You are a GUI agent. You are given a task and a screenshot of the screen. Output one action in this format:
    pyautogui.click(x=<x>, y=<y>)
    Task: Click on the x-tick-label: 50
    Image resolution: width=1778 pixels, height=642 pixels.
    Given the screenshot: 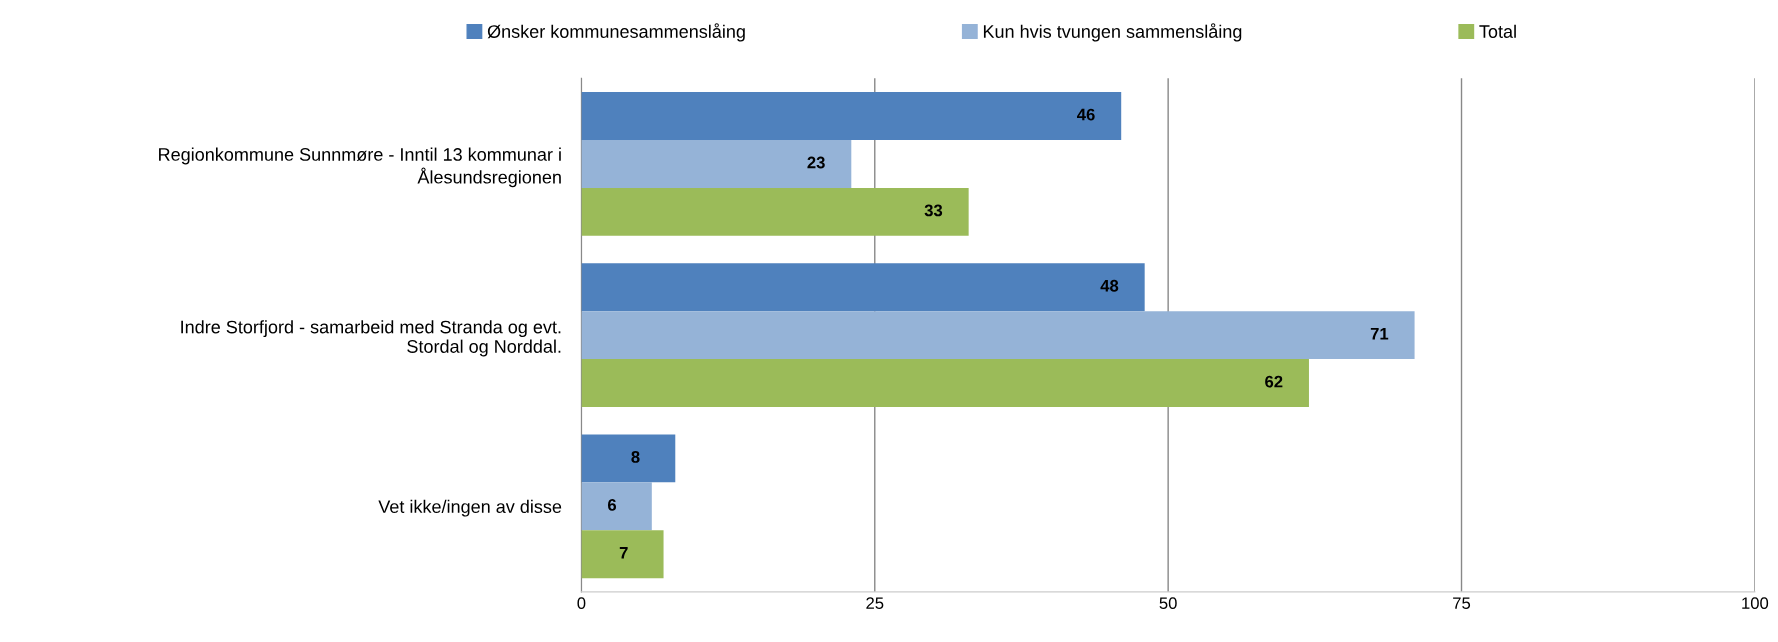 What is the action you would take?
    pyautogui.click(x=1168, y=603)
    